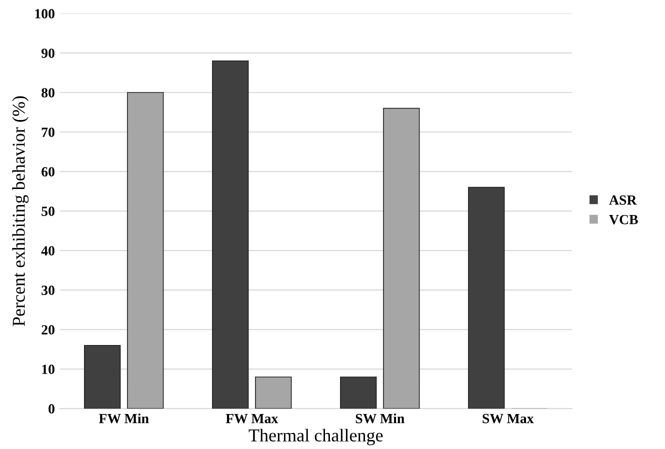 This screenshot has width=665, height=449. Describe the element at coordinates (623, 219) in the screenshot. I see `legend-label: VCB` at that location.